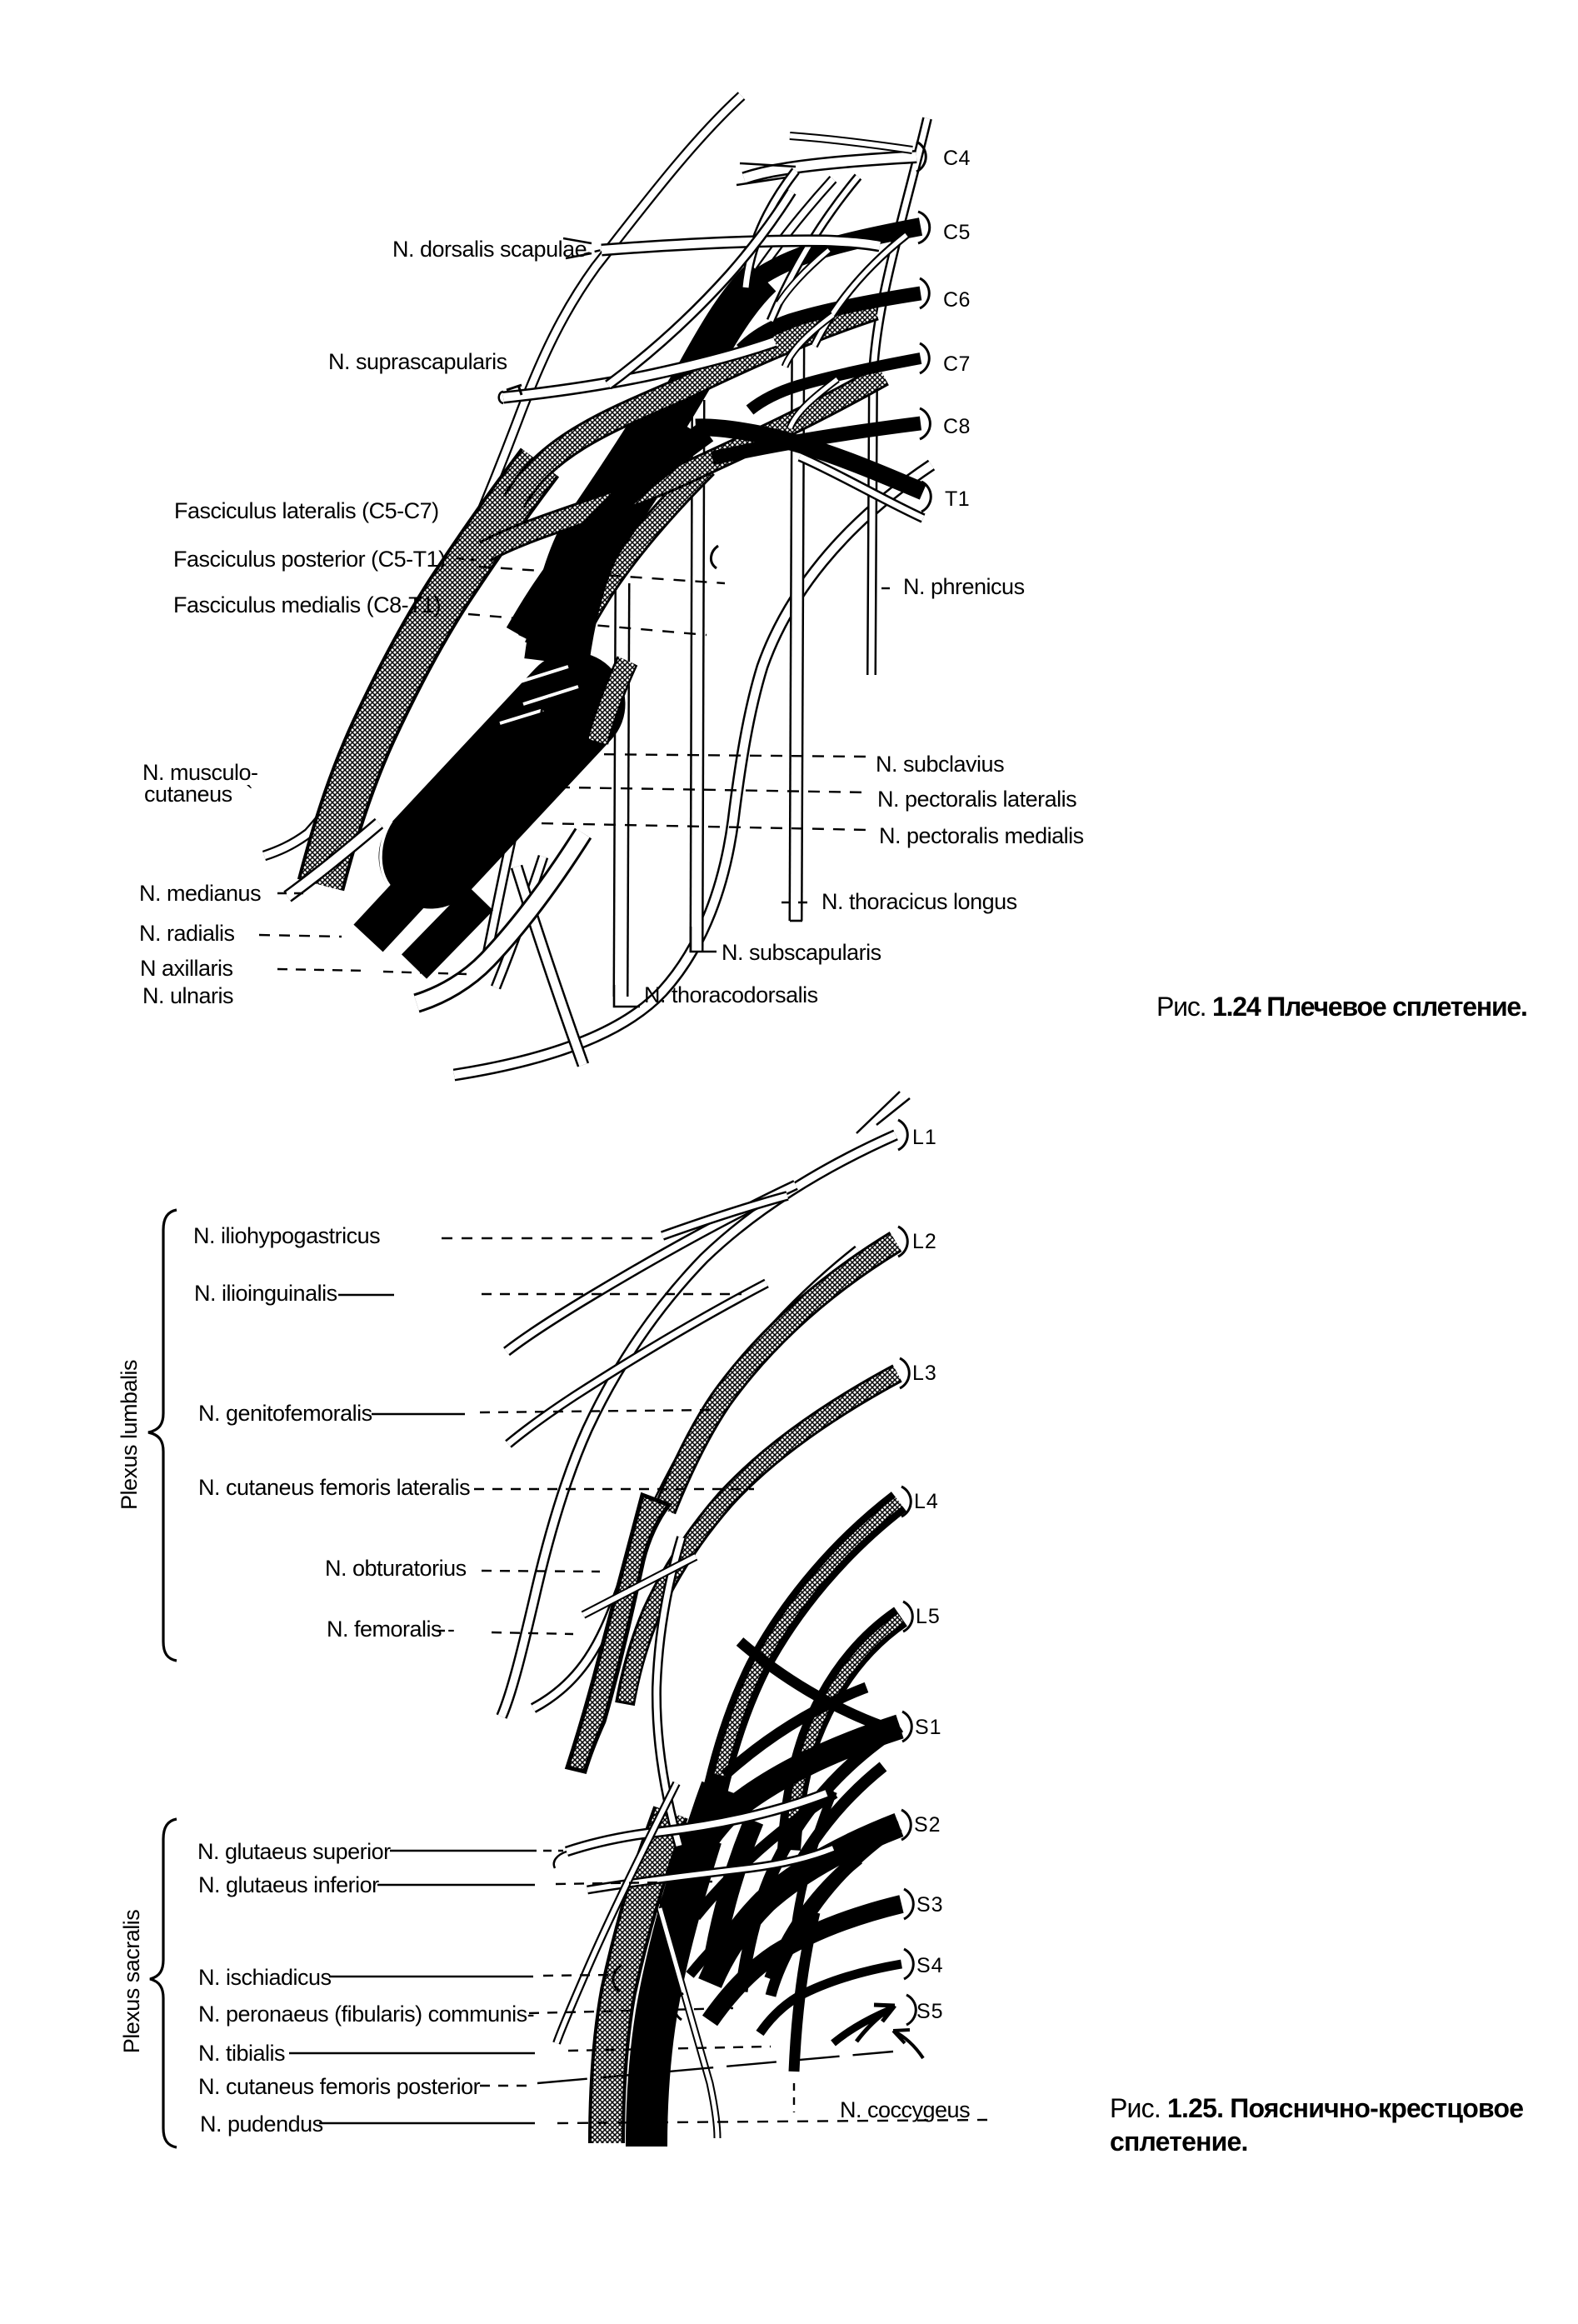 Image resolution: width=1578 pixels, height=2324 pixels. I want to click on svg-text: L1, so click(924, 1137).